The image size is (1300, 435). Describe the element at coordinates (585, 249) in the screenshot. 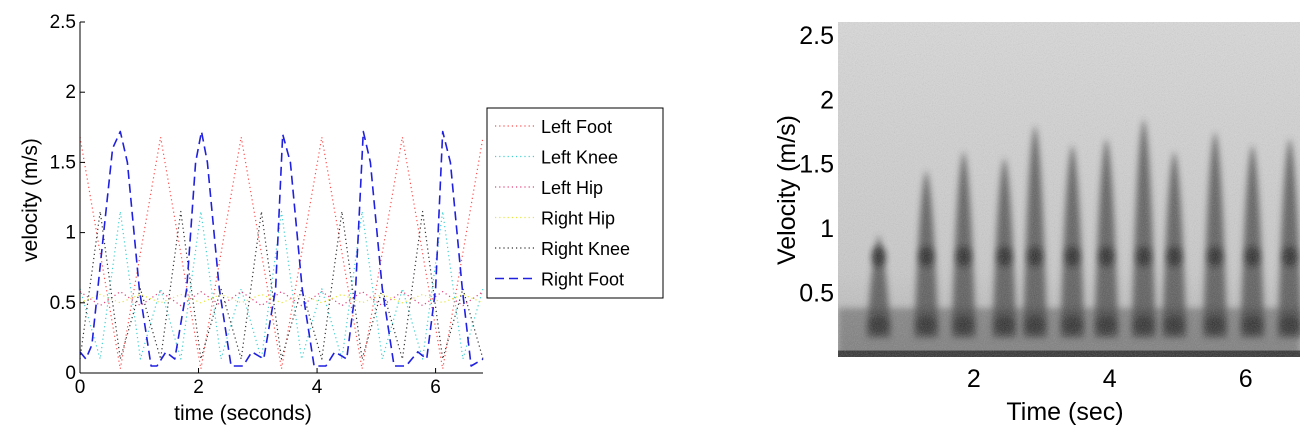

I see `legend-label: Right Knee` at that location.